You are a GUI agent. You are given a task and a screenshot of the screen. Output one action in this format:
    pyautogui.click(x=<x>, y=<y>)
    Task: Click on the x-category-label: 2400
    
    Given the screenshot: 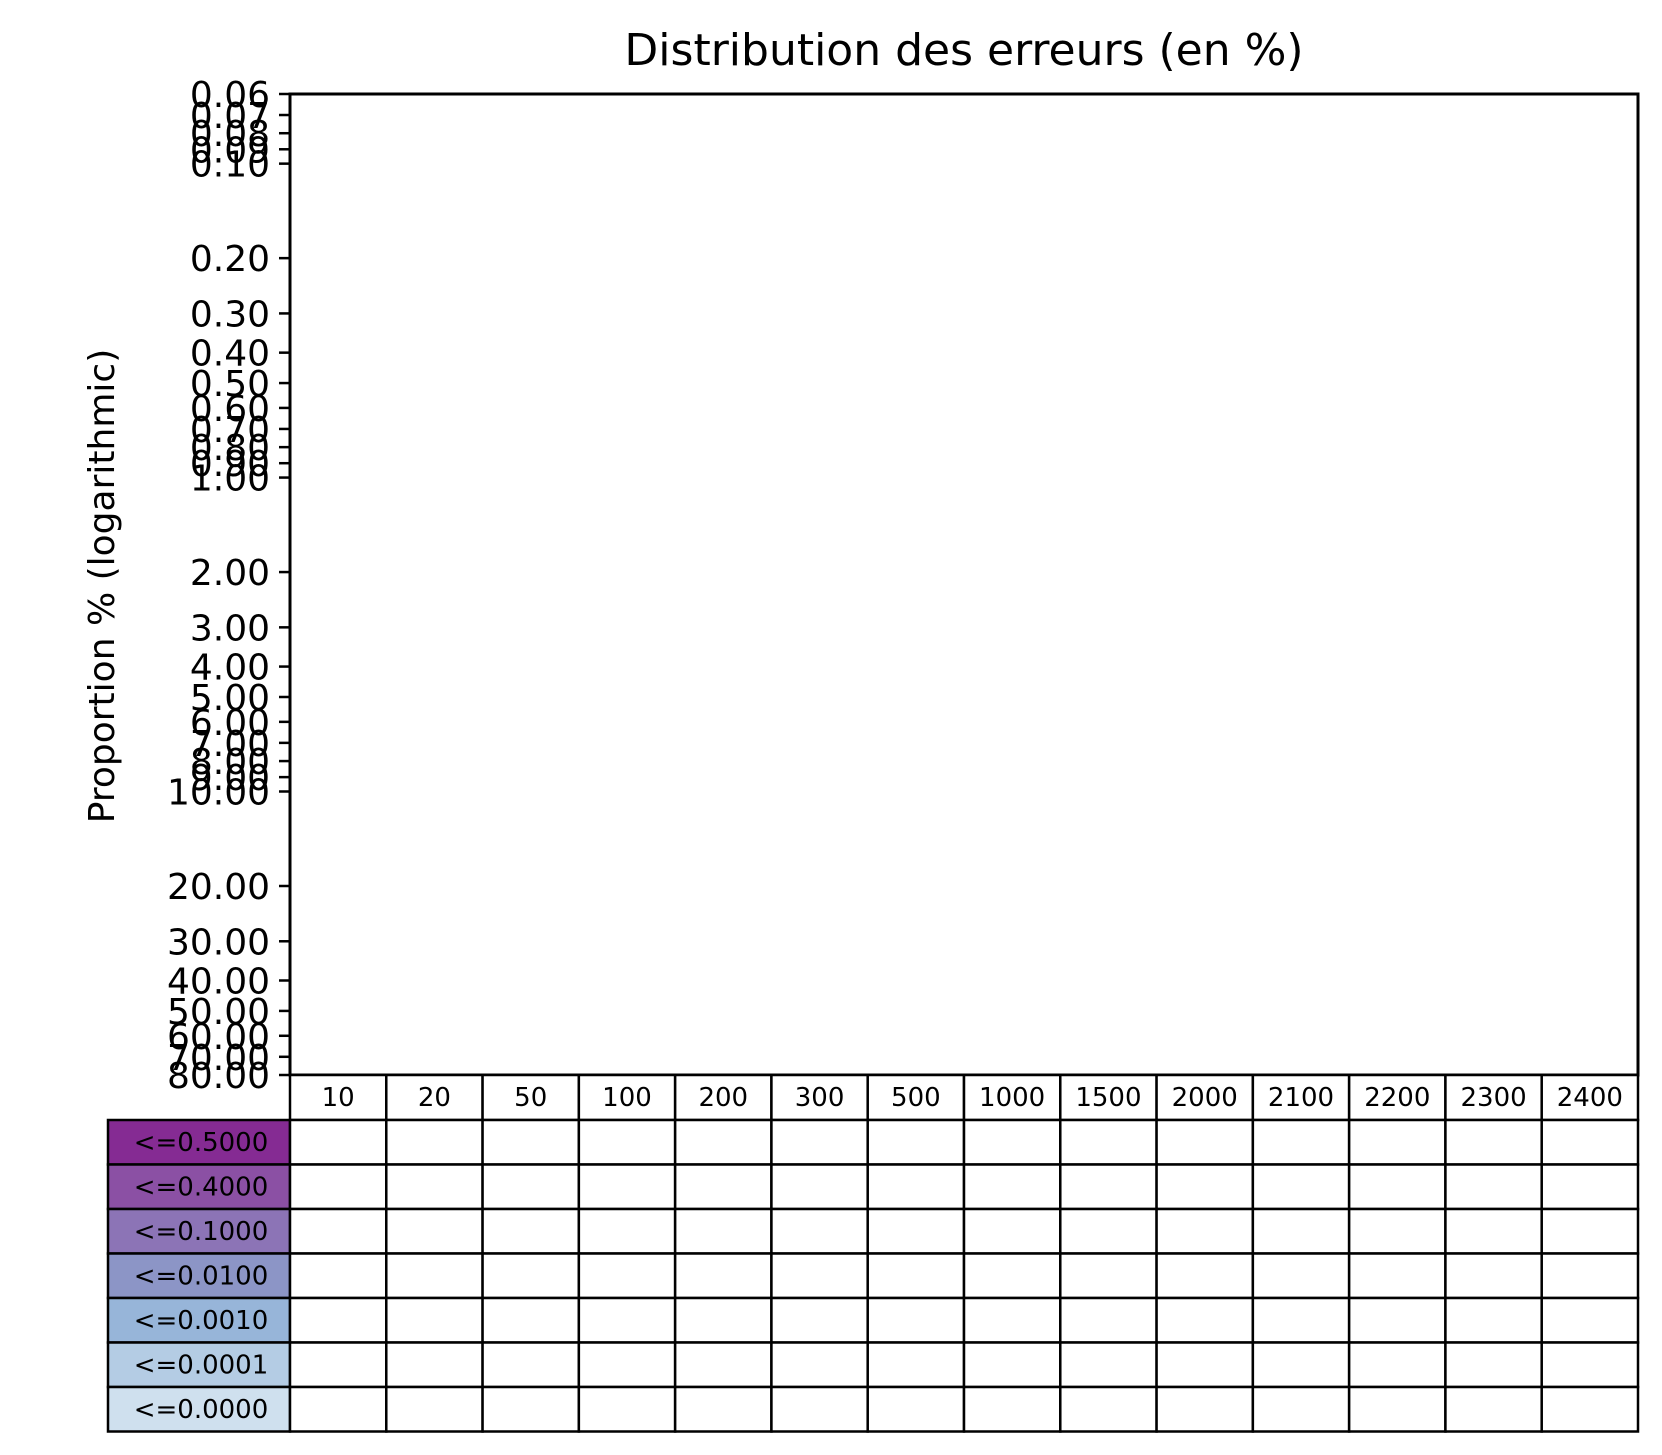 What is the action you would take?
    pyautogui.click(x=1590, y=1098)
    